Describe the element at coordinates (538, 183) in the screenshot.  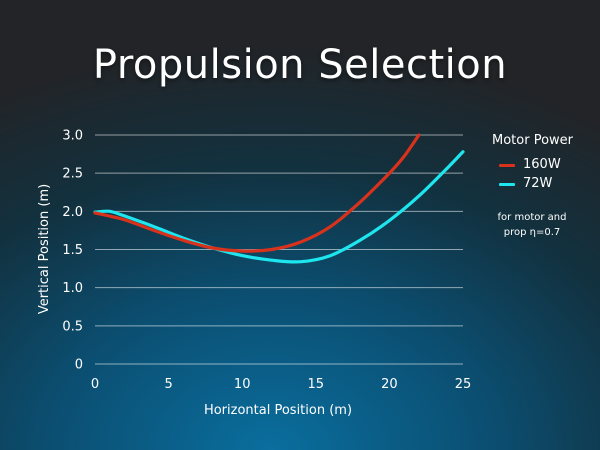
I see `legend-label-72w: 72W` at that location.